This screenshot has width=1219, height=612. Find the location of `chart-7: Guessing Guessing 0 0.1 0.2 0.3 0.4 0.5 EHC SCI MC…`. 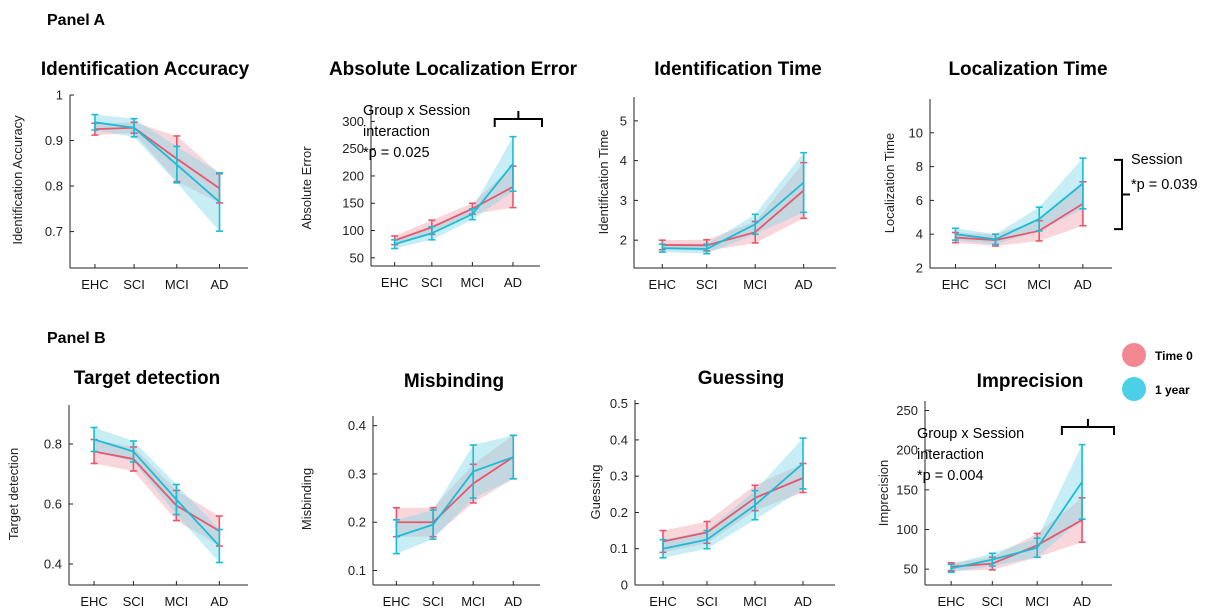

chart-7: Guessing Guessing 0 0.1 0.2 0.3 0.4 0.5 EHC SCI MC… is located at coordinates (711, 488).